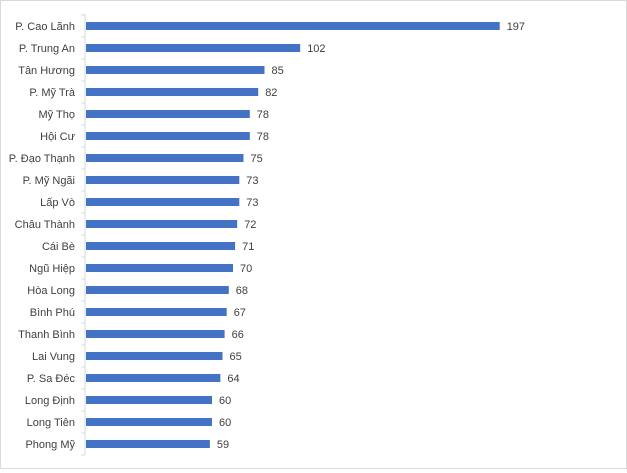  Describe the element at coordinates (45, 225) in the screenshot. I see `category-label: Châu Thành` at that location.